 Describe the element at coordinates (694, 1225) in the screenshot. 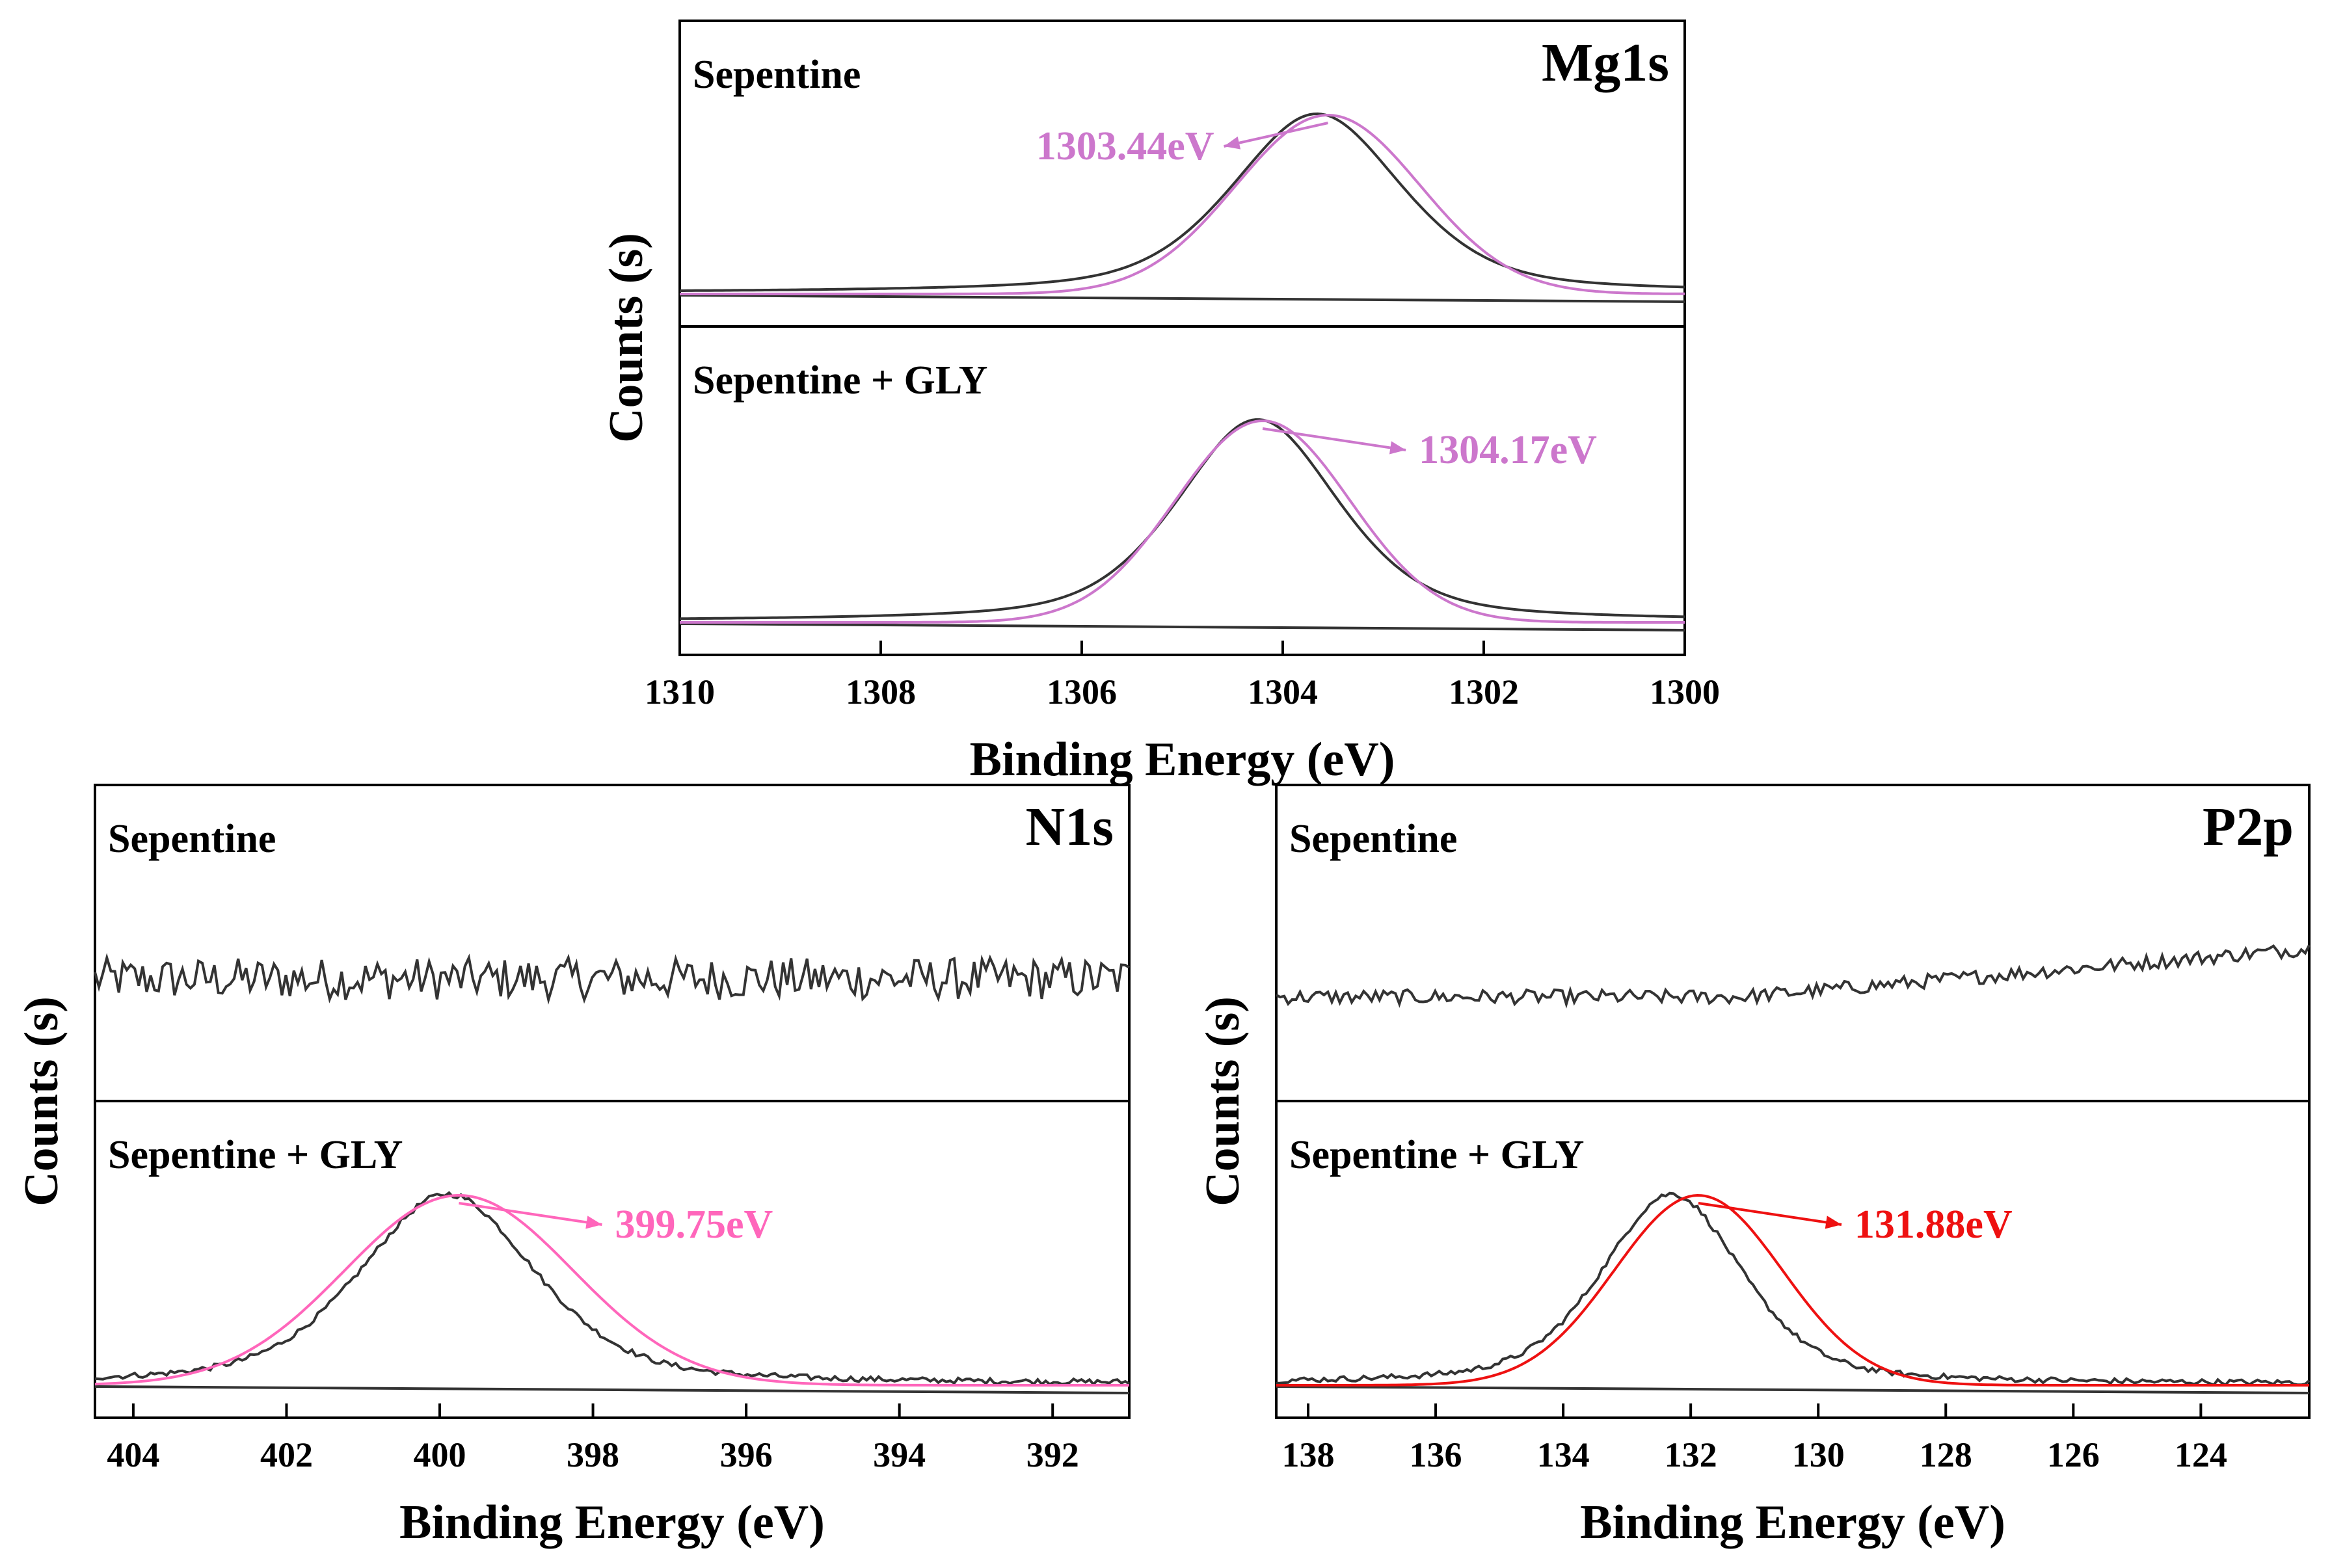

I see `peak-annotation: 399.75eV` at that location.